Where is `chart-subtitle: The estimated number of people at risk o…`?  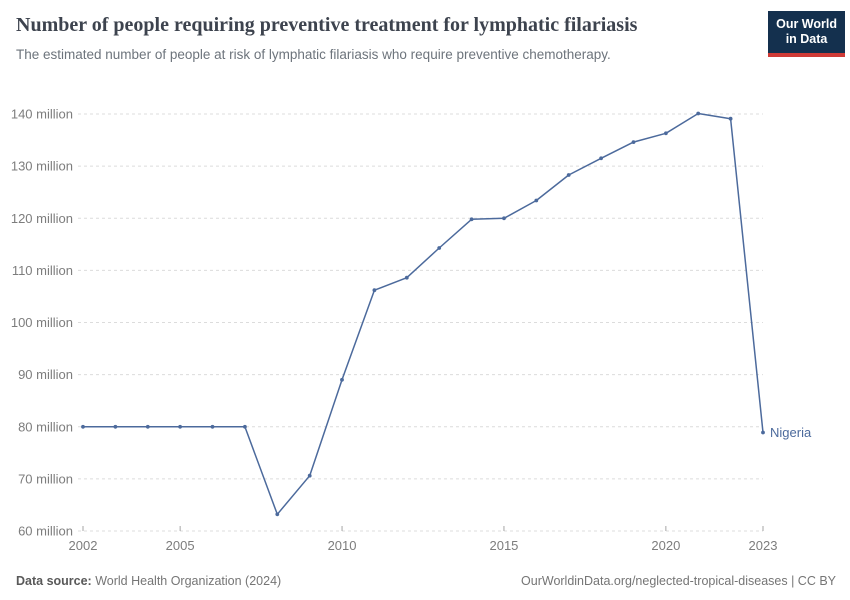 chart-subtitle: The estimated number of people at risk o… is located at coordinates (313, 55).